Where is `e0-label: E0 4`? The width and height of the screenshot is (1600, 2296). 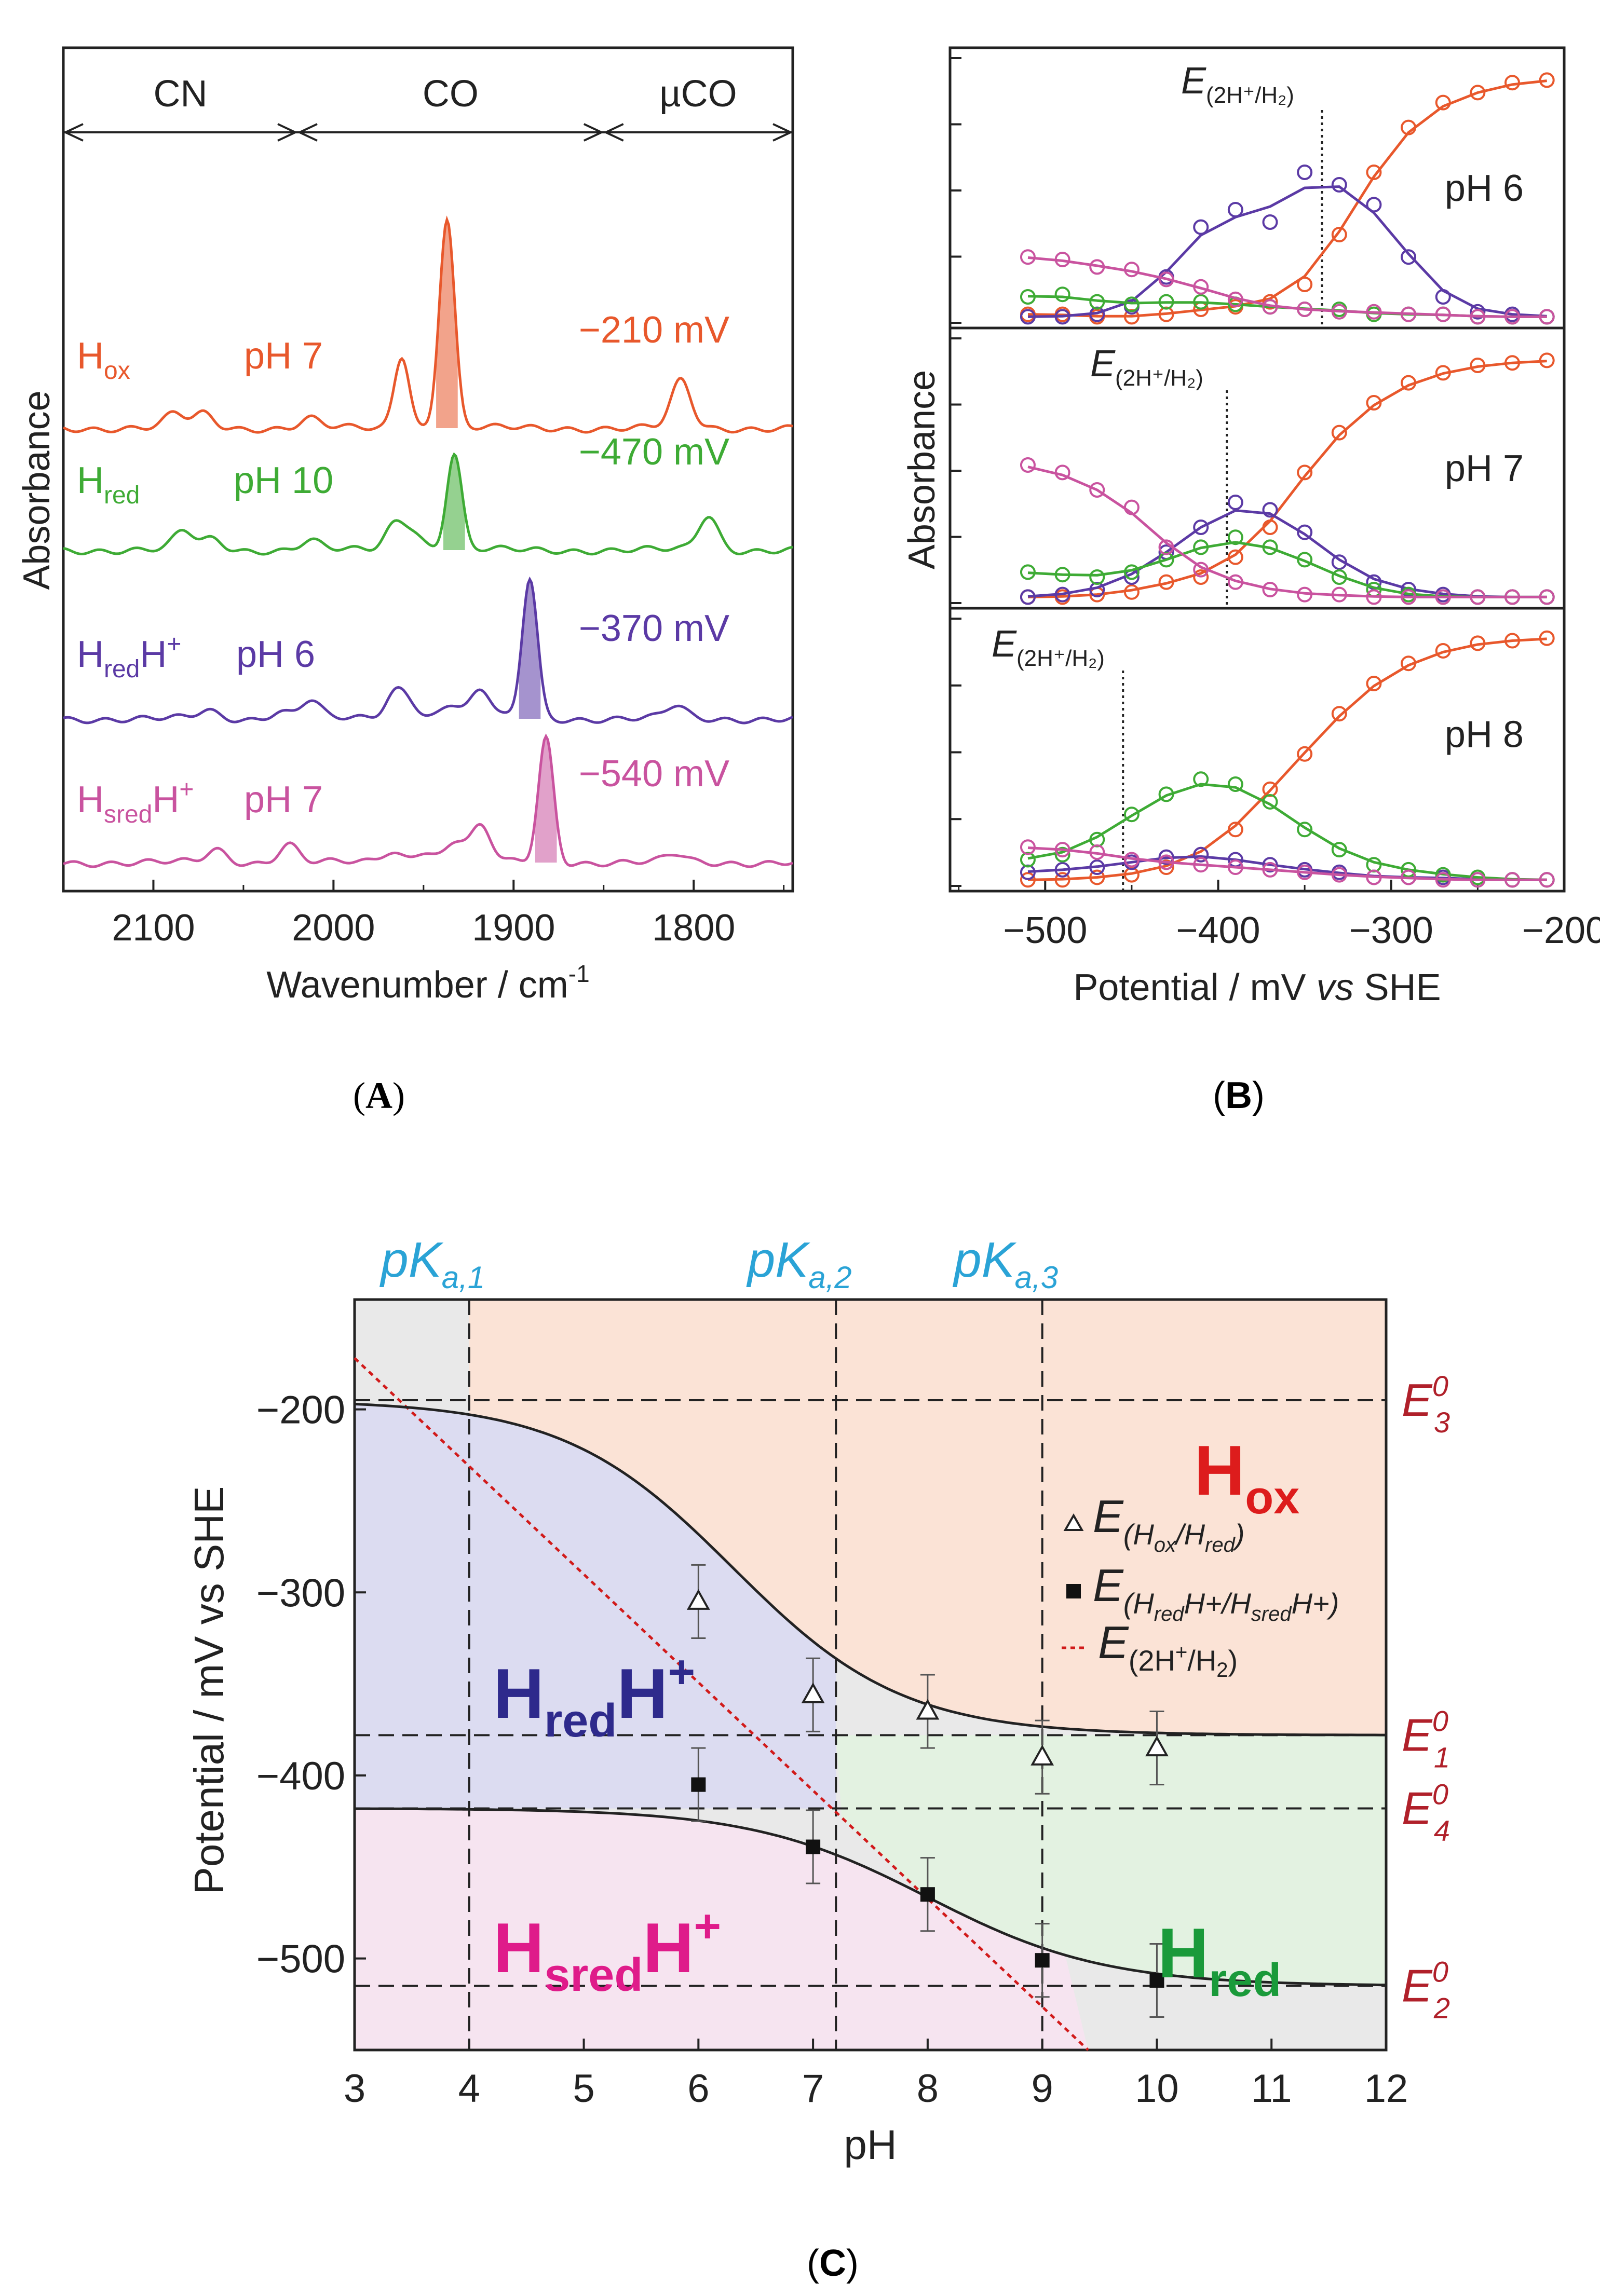 e0-label: E0 4 is located at coordinates (1426, 1812).